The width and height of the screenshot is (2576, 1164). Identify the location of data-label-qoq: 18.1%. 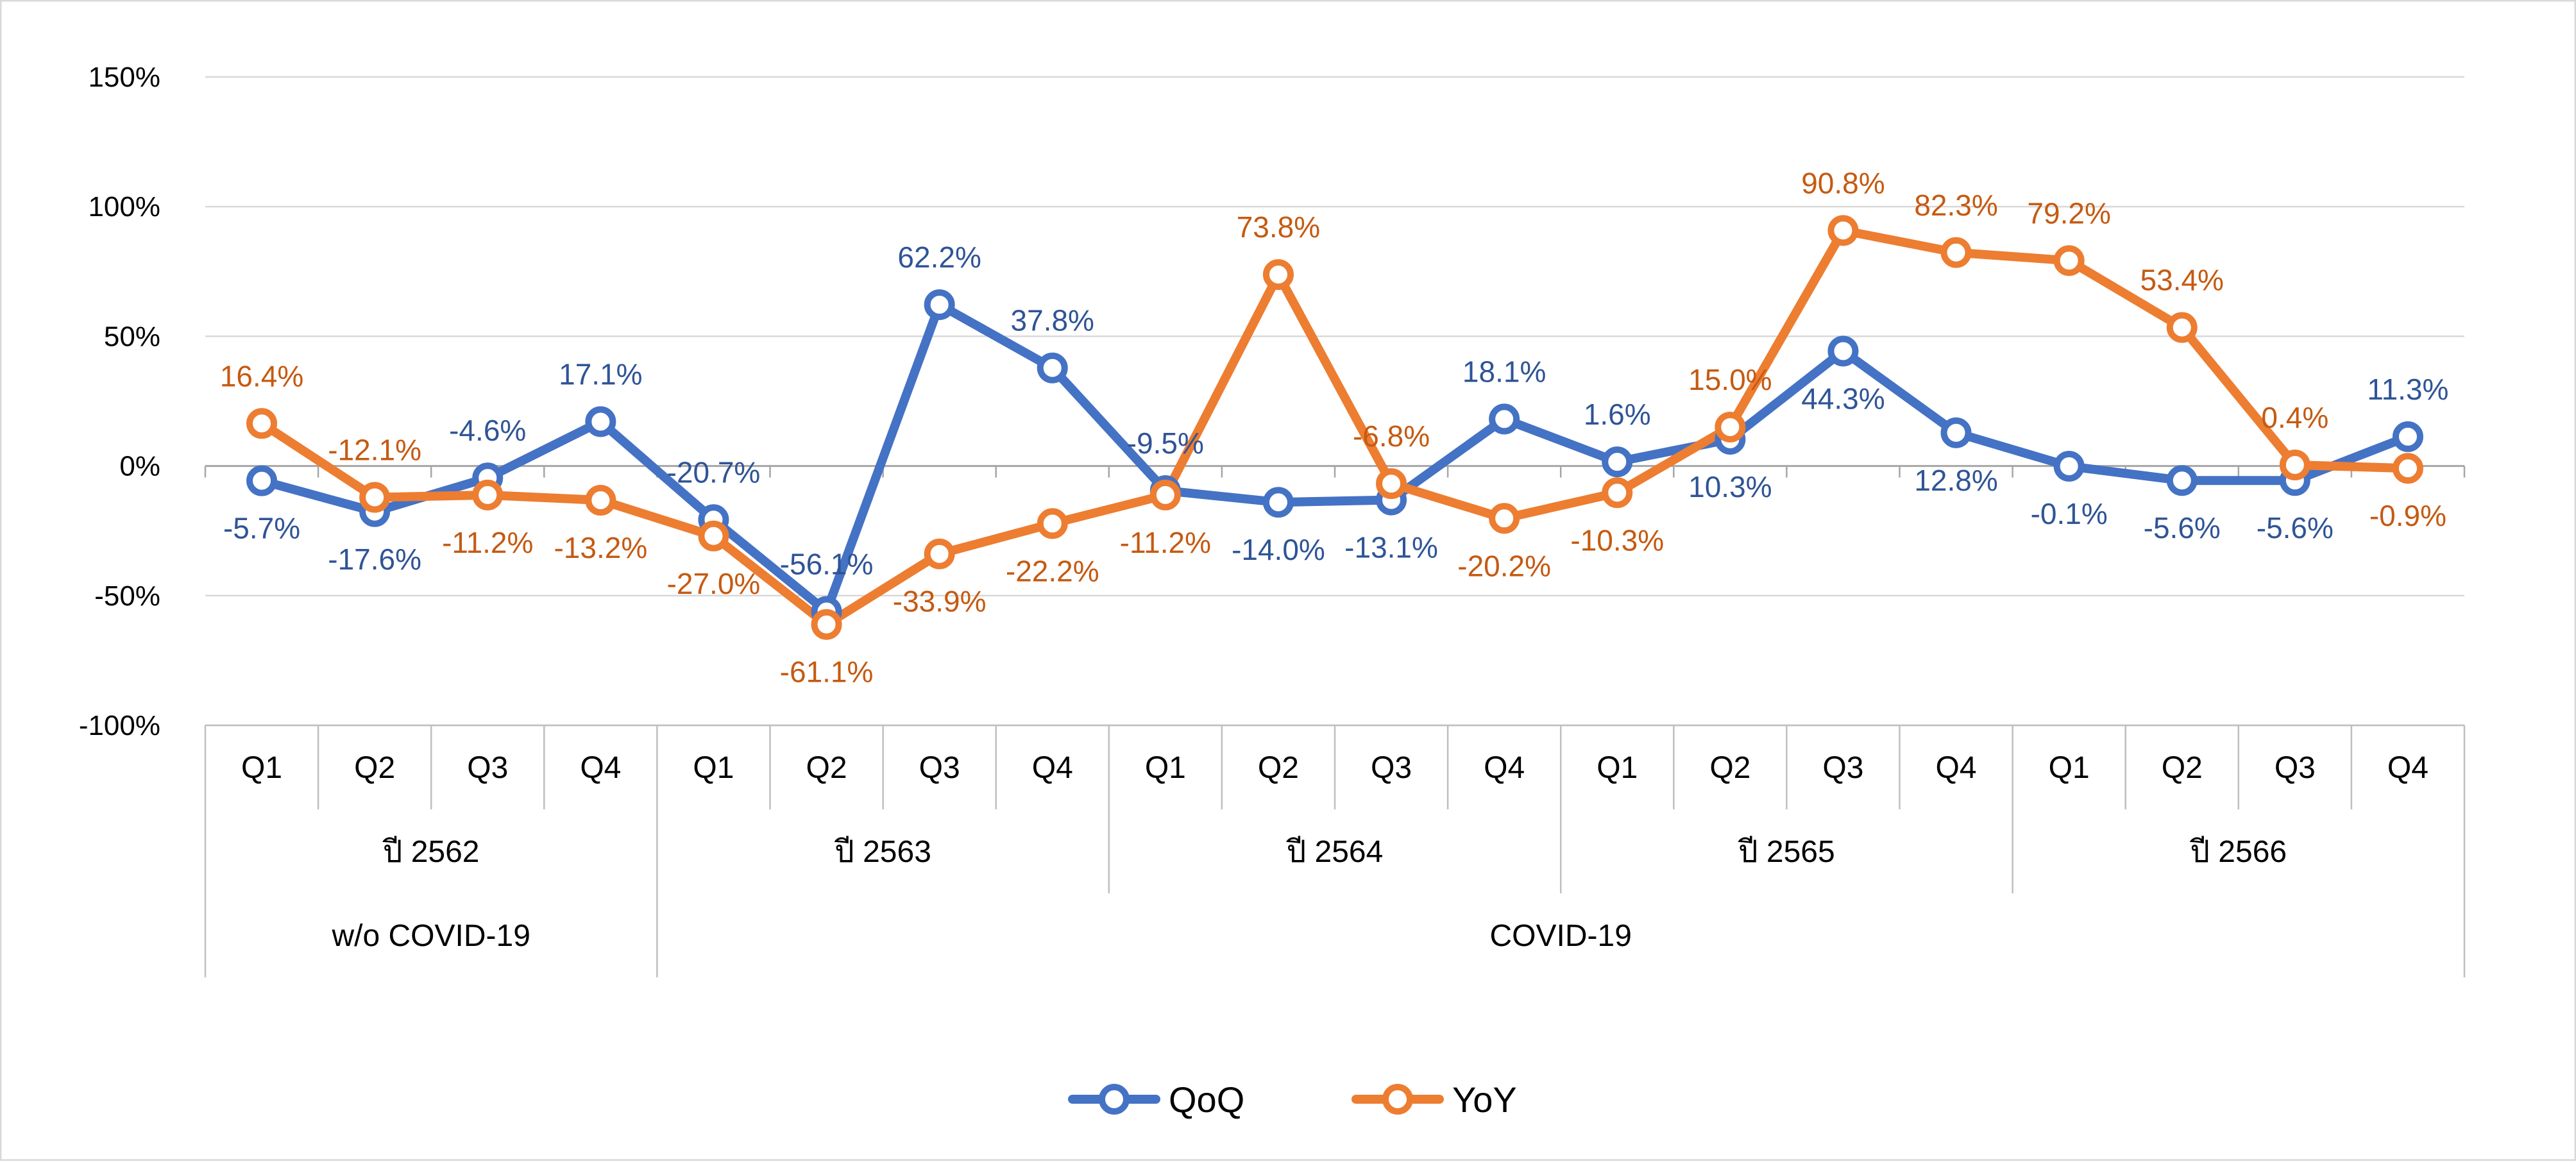
(1504, 371).